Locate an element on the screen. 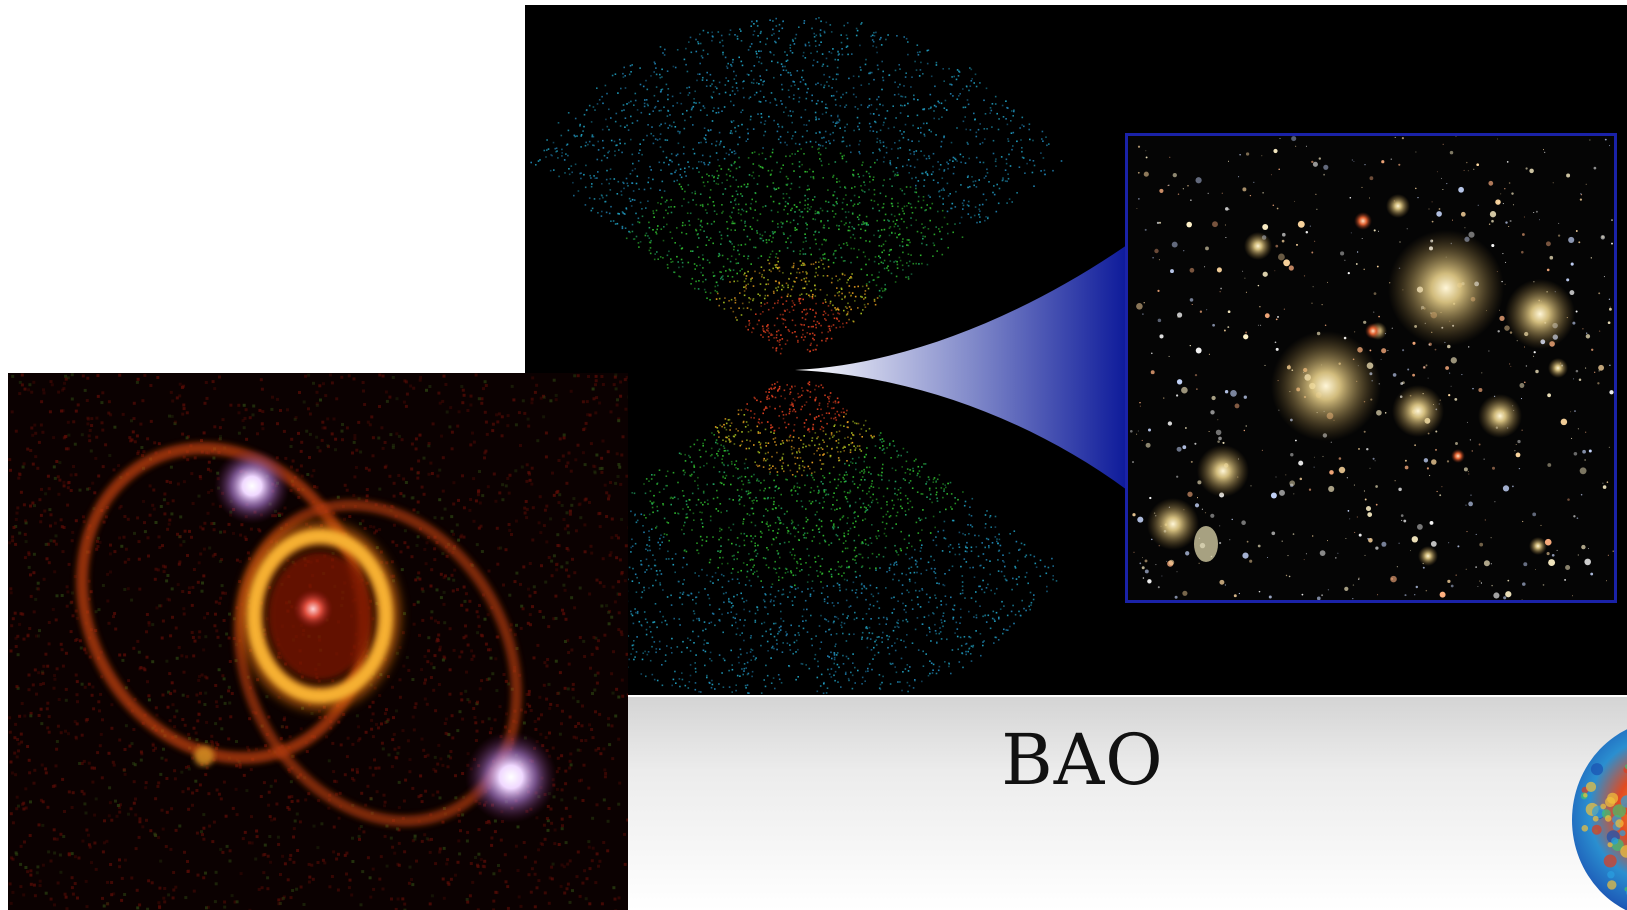 Image resolution: width=1627 pixels, height=910 pixels. bao-panel: BAO is located at coordinates (1127, 803).